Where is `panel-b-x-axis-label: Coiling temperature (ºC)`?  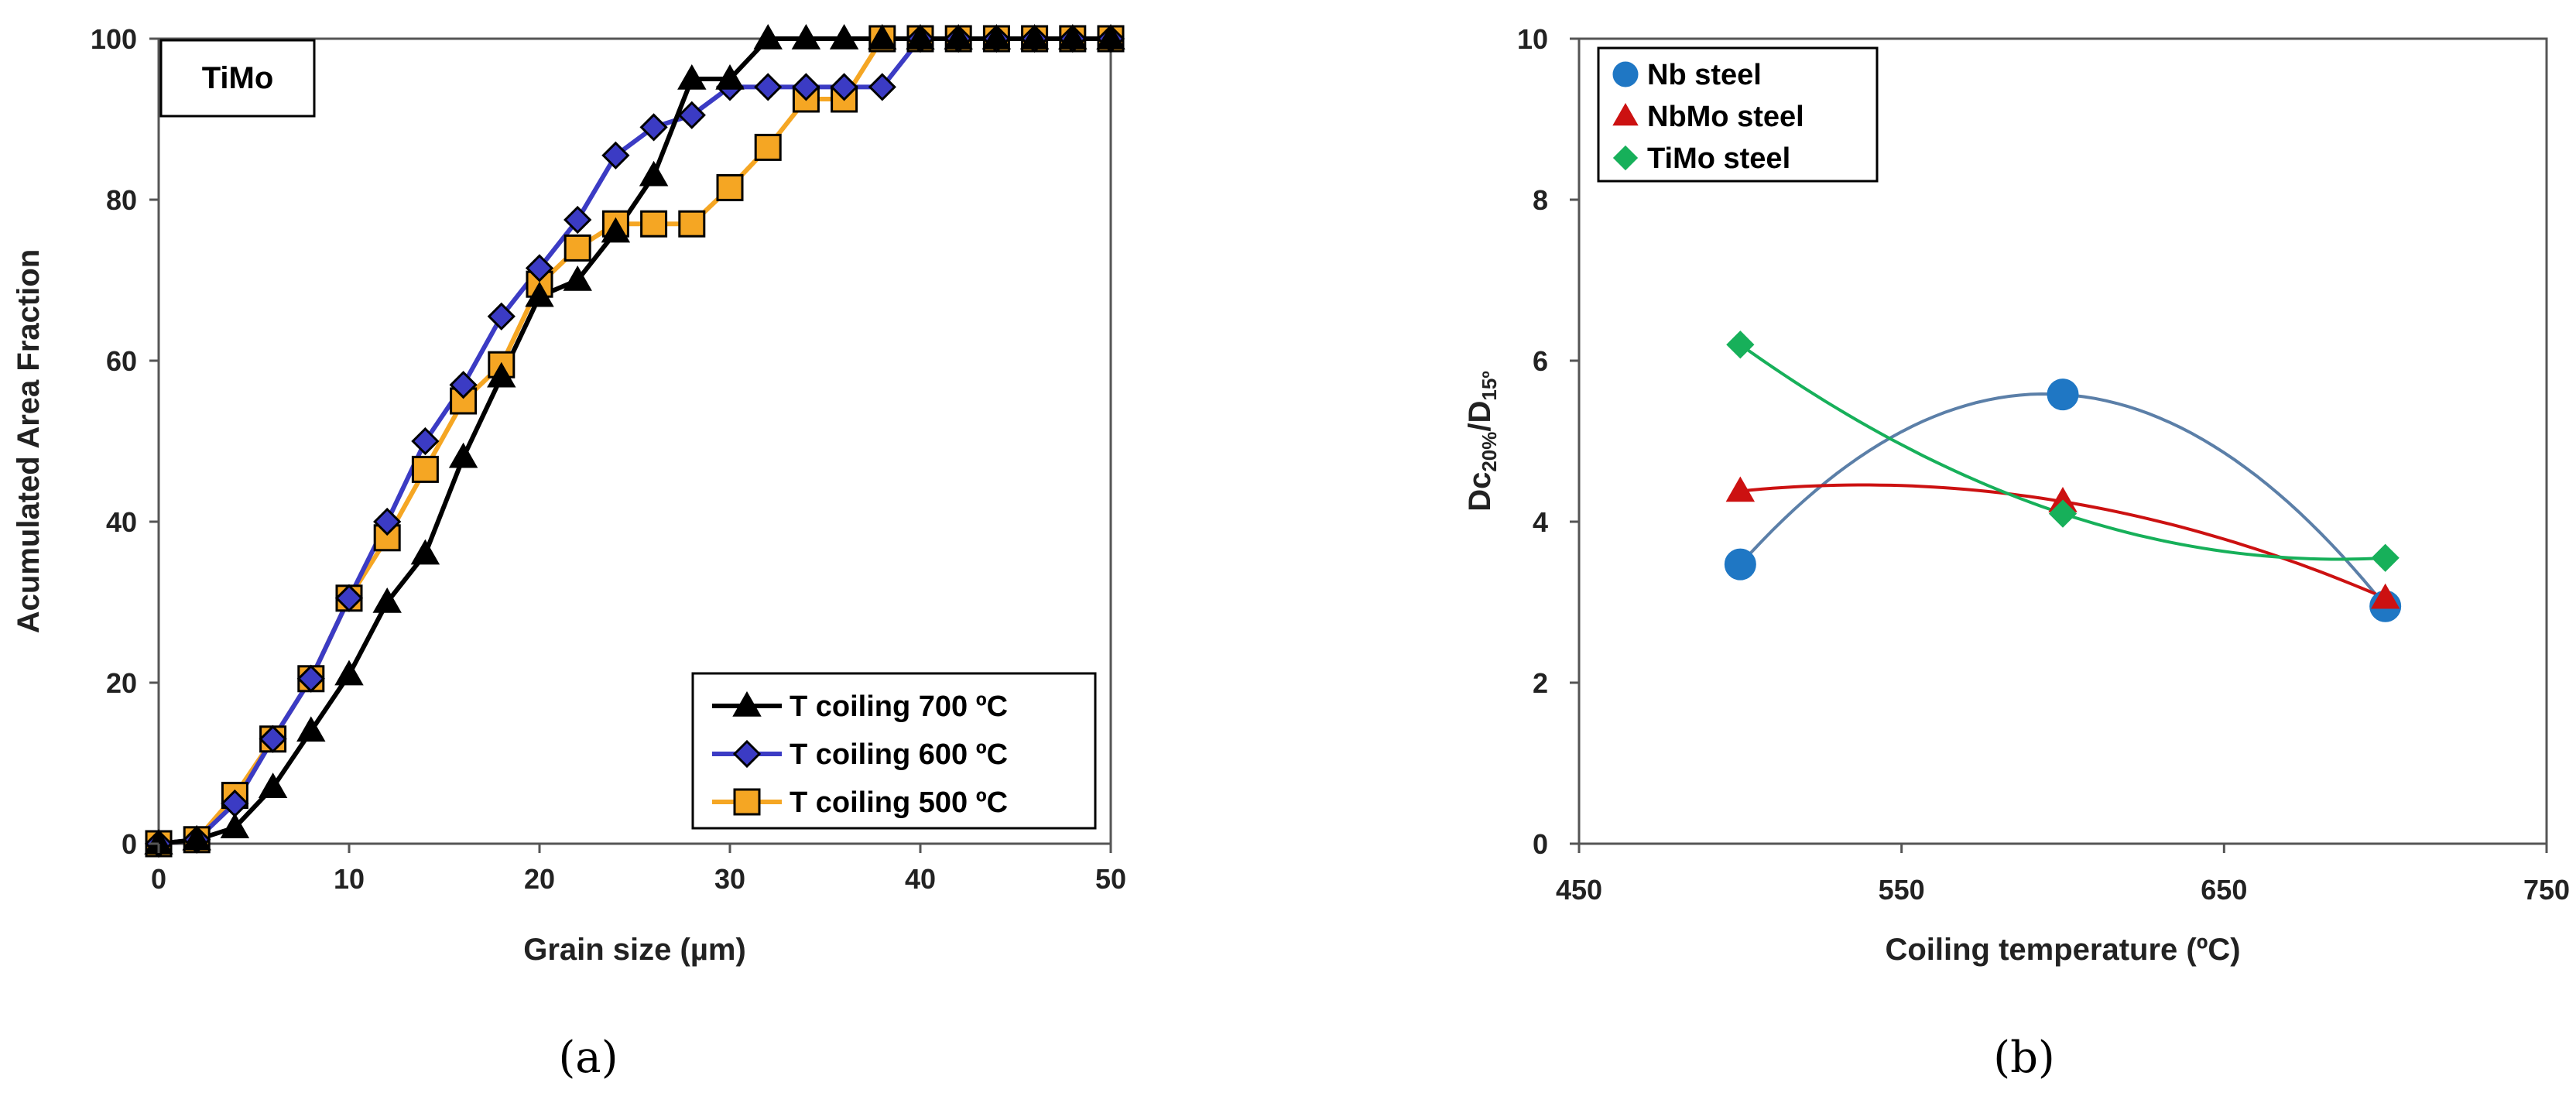
panel-b-x-axis-label: Coiling temperature (ºC) is located at coordinates (2062, 950).